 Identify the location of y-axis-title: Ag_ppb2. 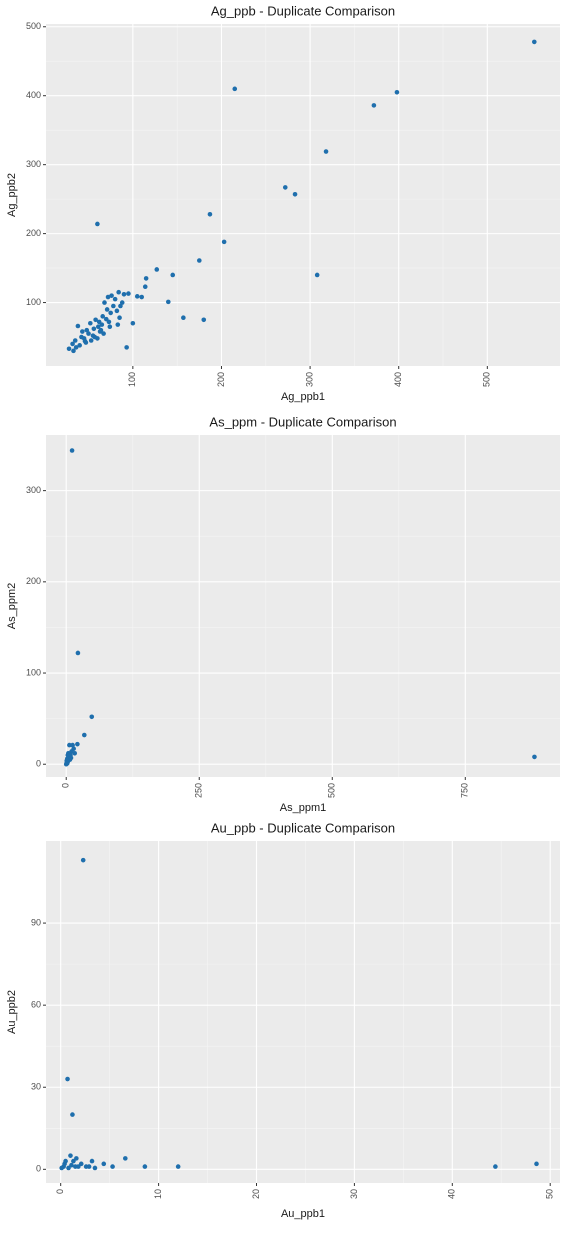
(12, 195).